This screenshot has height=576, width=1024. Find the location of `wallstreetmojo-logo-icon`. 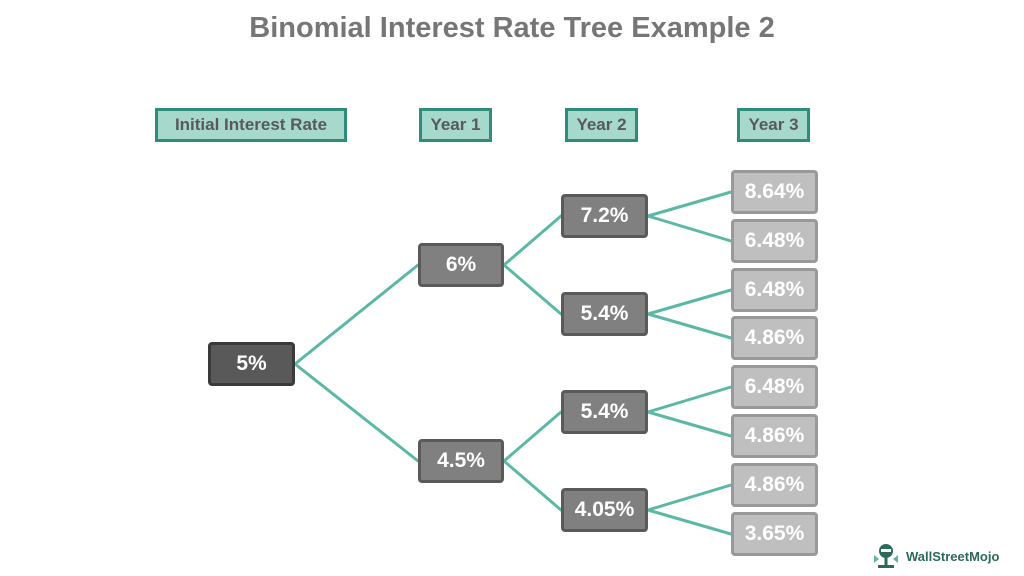

wallstreetmojo-logo-icon is located at coordinates (886, 556).